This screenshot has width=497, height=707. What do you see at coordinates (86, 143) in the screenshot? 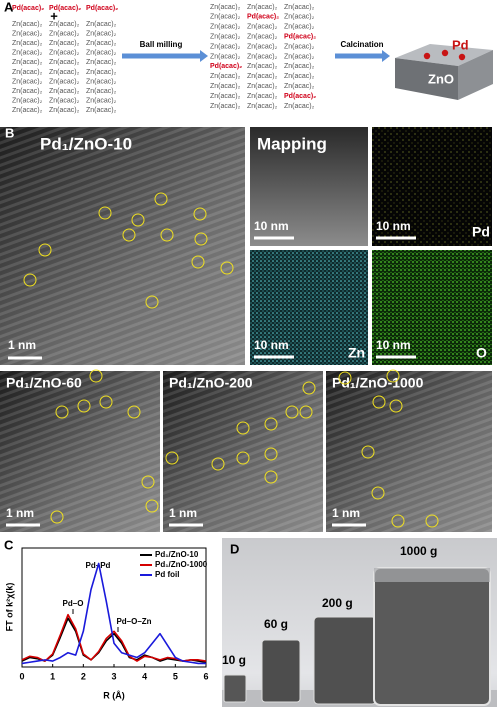
I see `image-title: Pd₁/ZnO-10` at bounding box center [86, 143].